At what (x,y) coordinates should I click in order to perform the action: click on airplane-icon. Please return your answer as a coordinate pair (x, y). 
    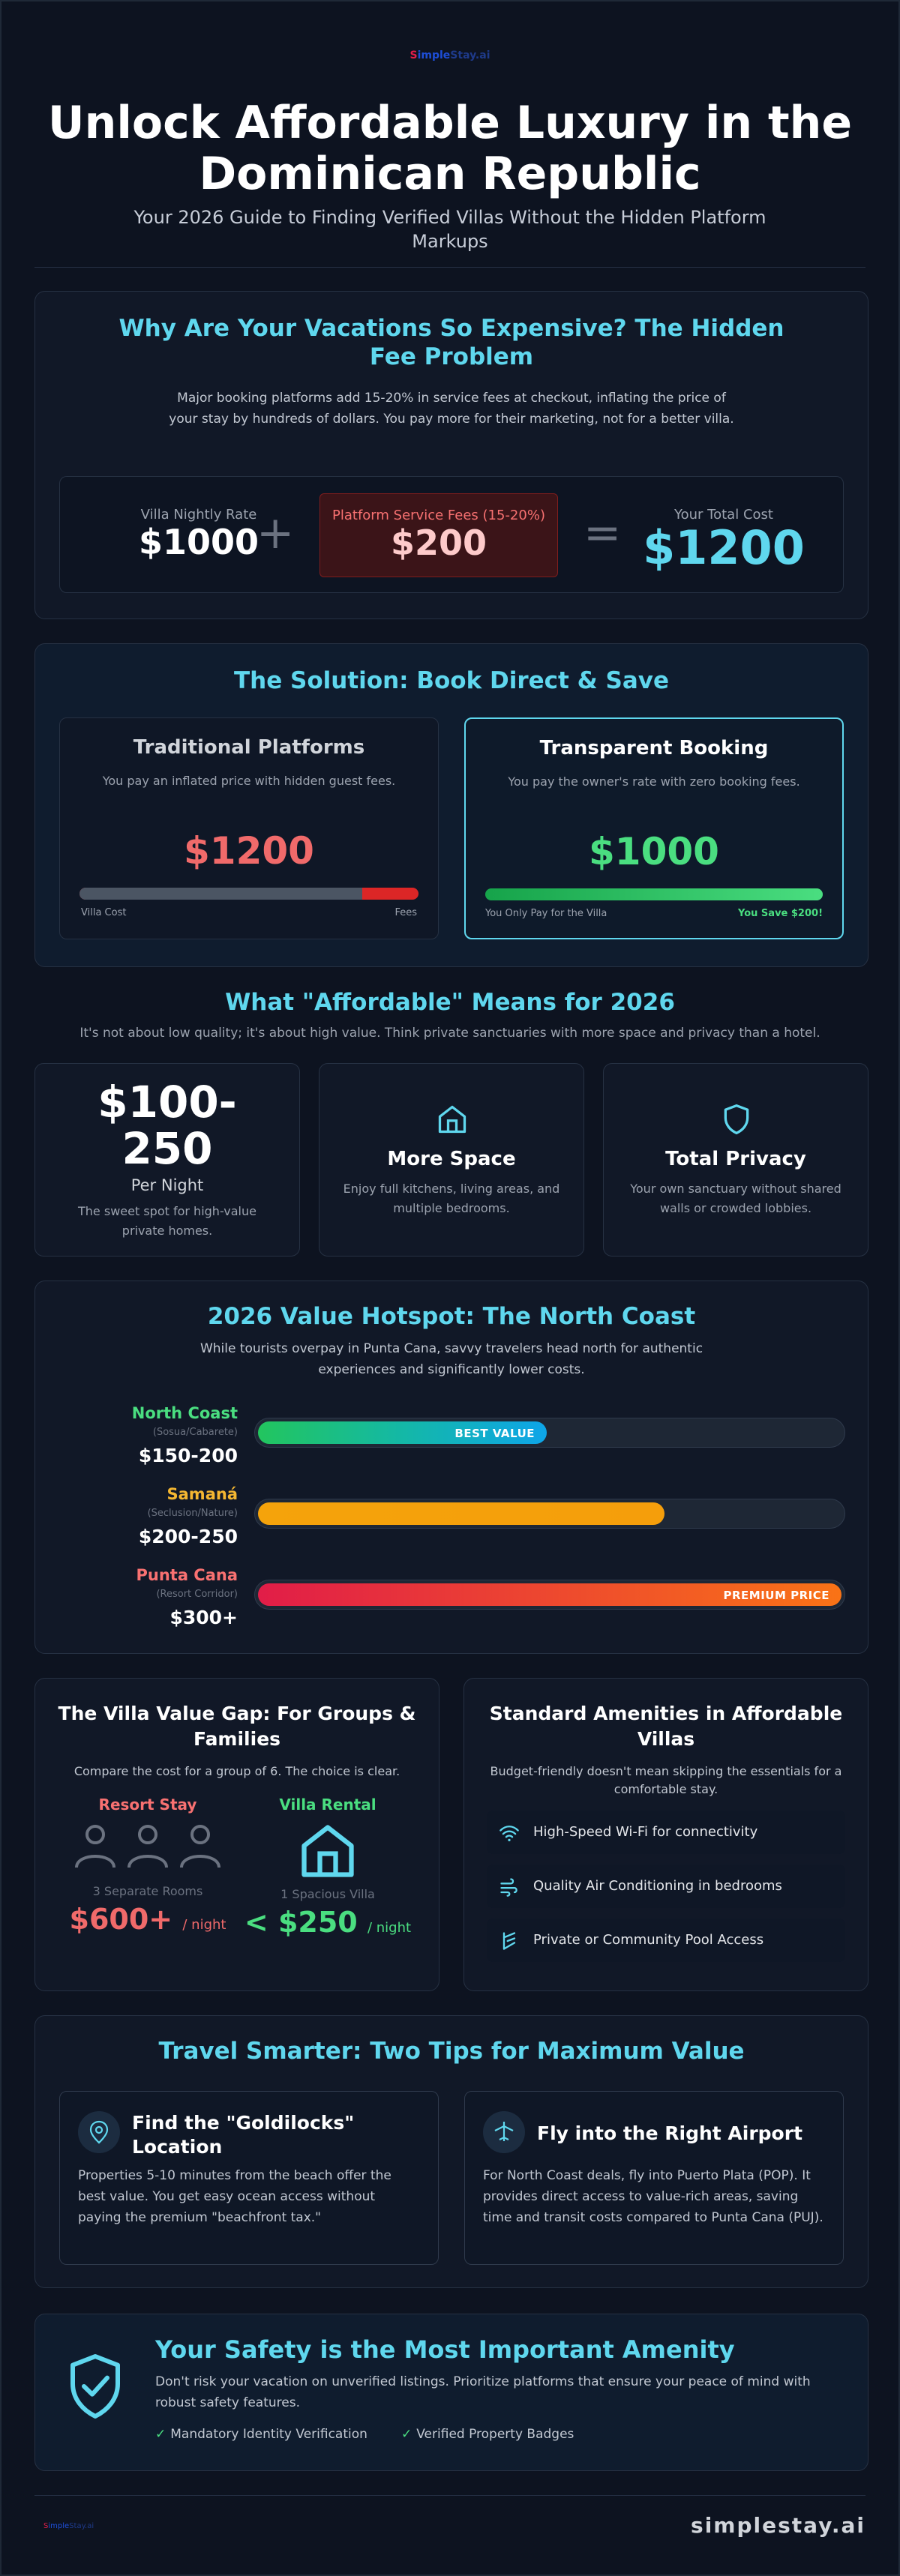
    Looking at the image, I should click on (504, 2131).